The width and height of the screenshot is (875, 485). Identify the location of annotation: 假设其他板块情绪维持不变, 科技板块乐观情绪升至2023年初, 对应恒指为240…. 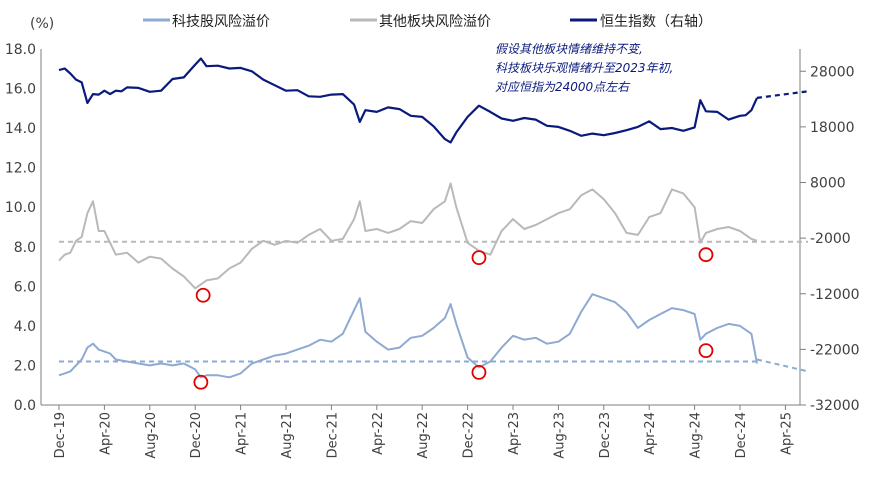
(584, 68).